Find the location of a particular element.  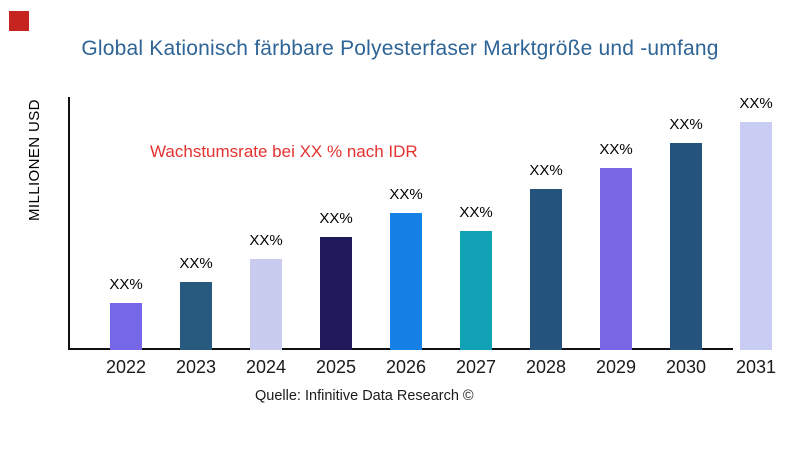

y-axis-line is located at coordinates (69, 223).